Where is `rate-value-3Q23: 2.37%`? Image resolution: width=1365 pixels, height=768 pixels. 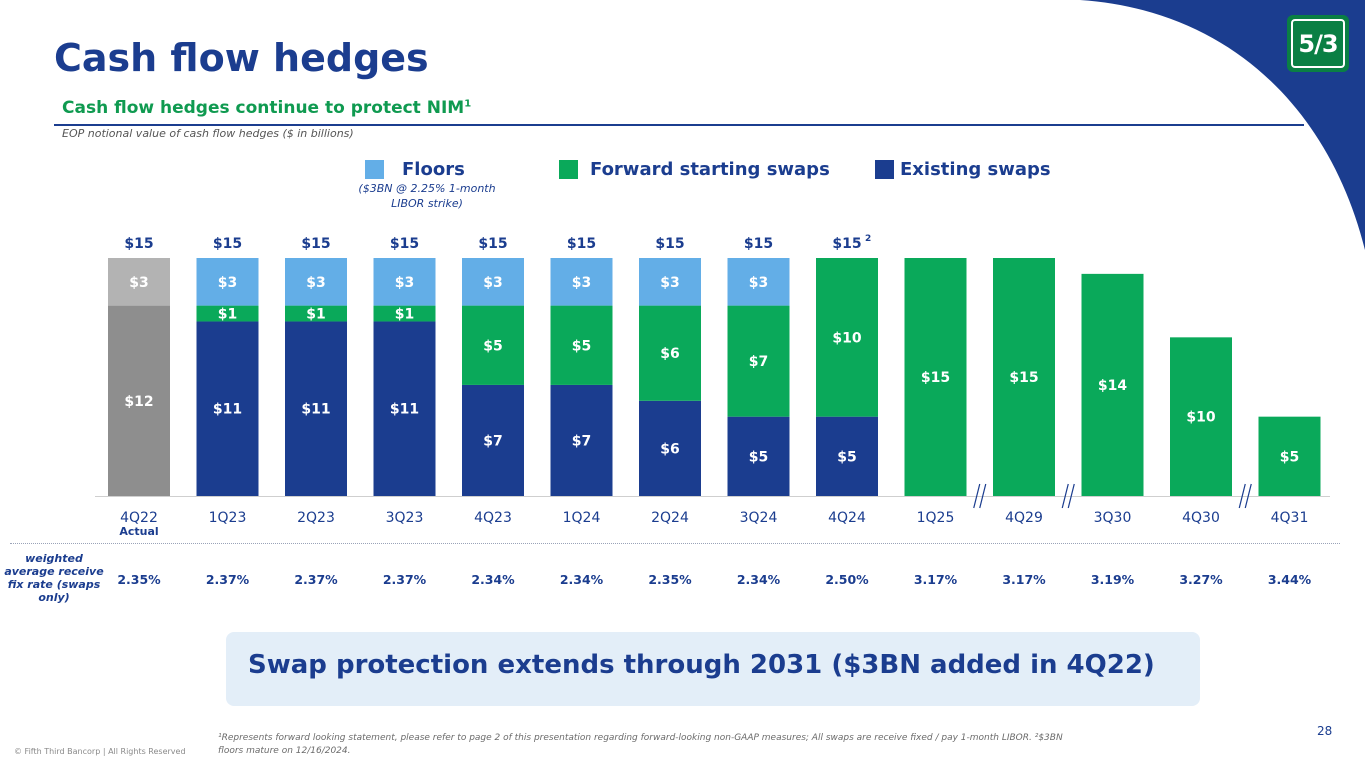
rate-value-3Q23: 2.37% is located at coordinates (405, 579).